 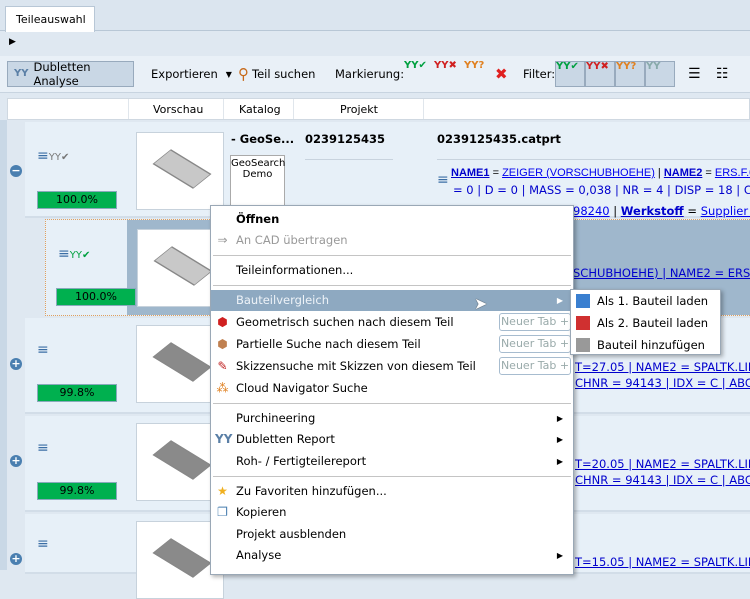 What do you see at coordinates (222, 322) in the screenshot?
I see `geometric-search-icon: ⬢` at bounding box center [222, 322].